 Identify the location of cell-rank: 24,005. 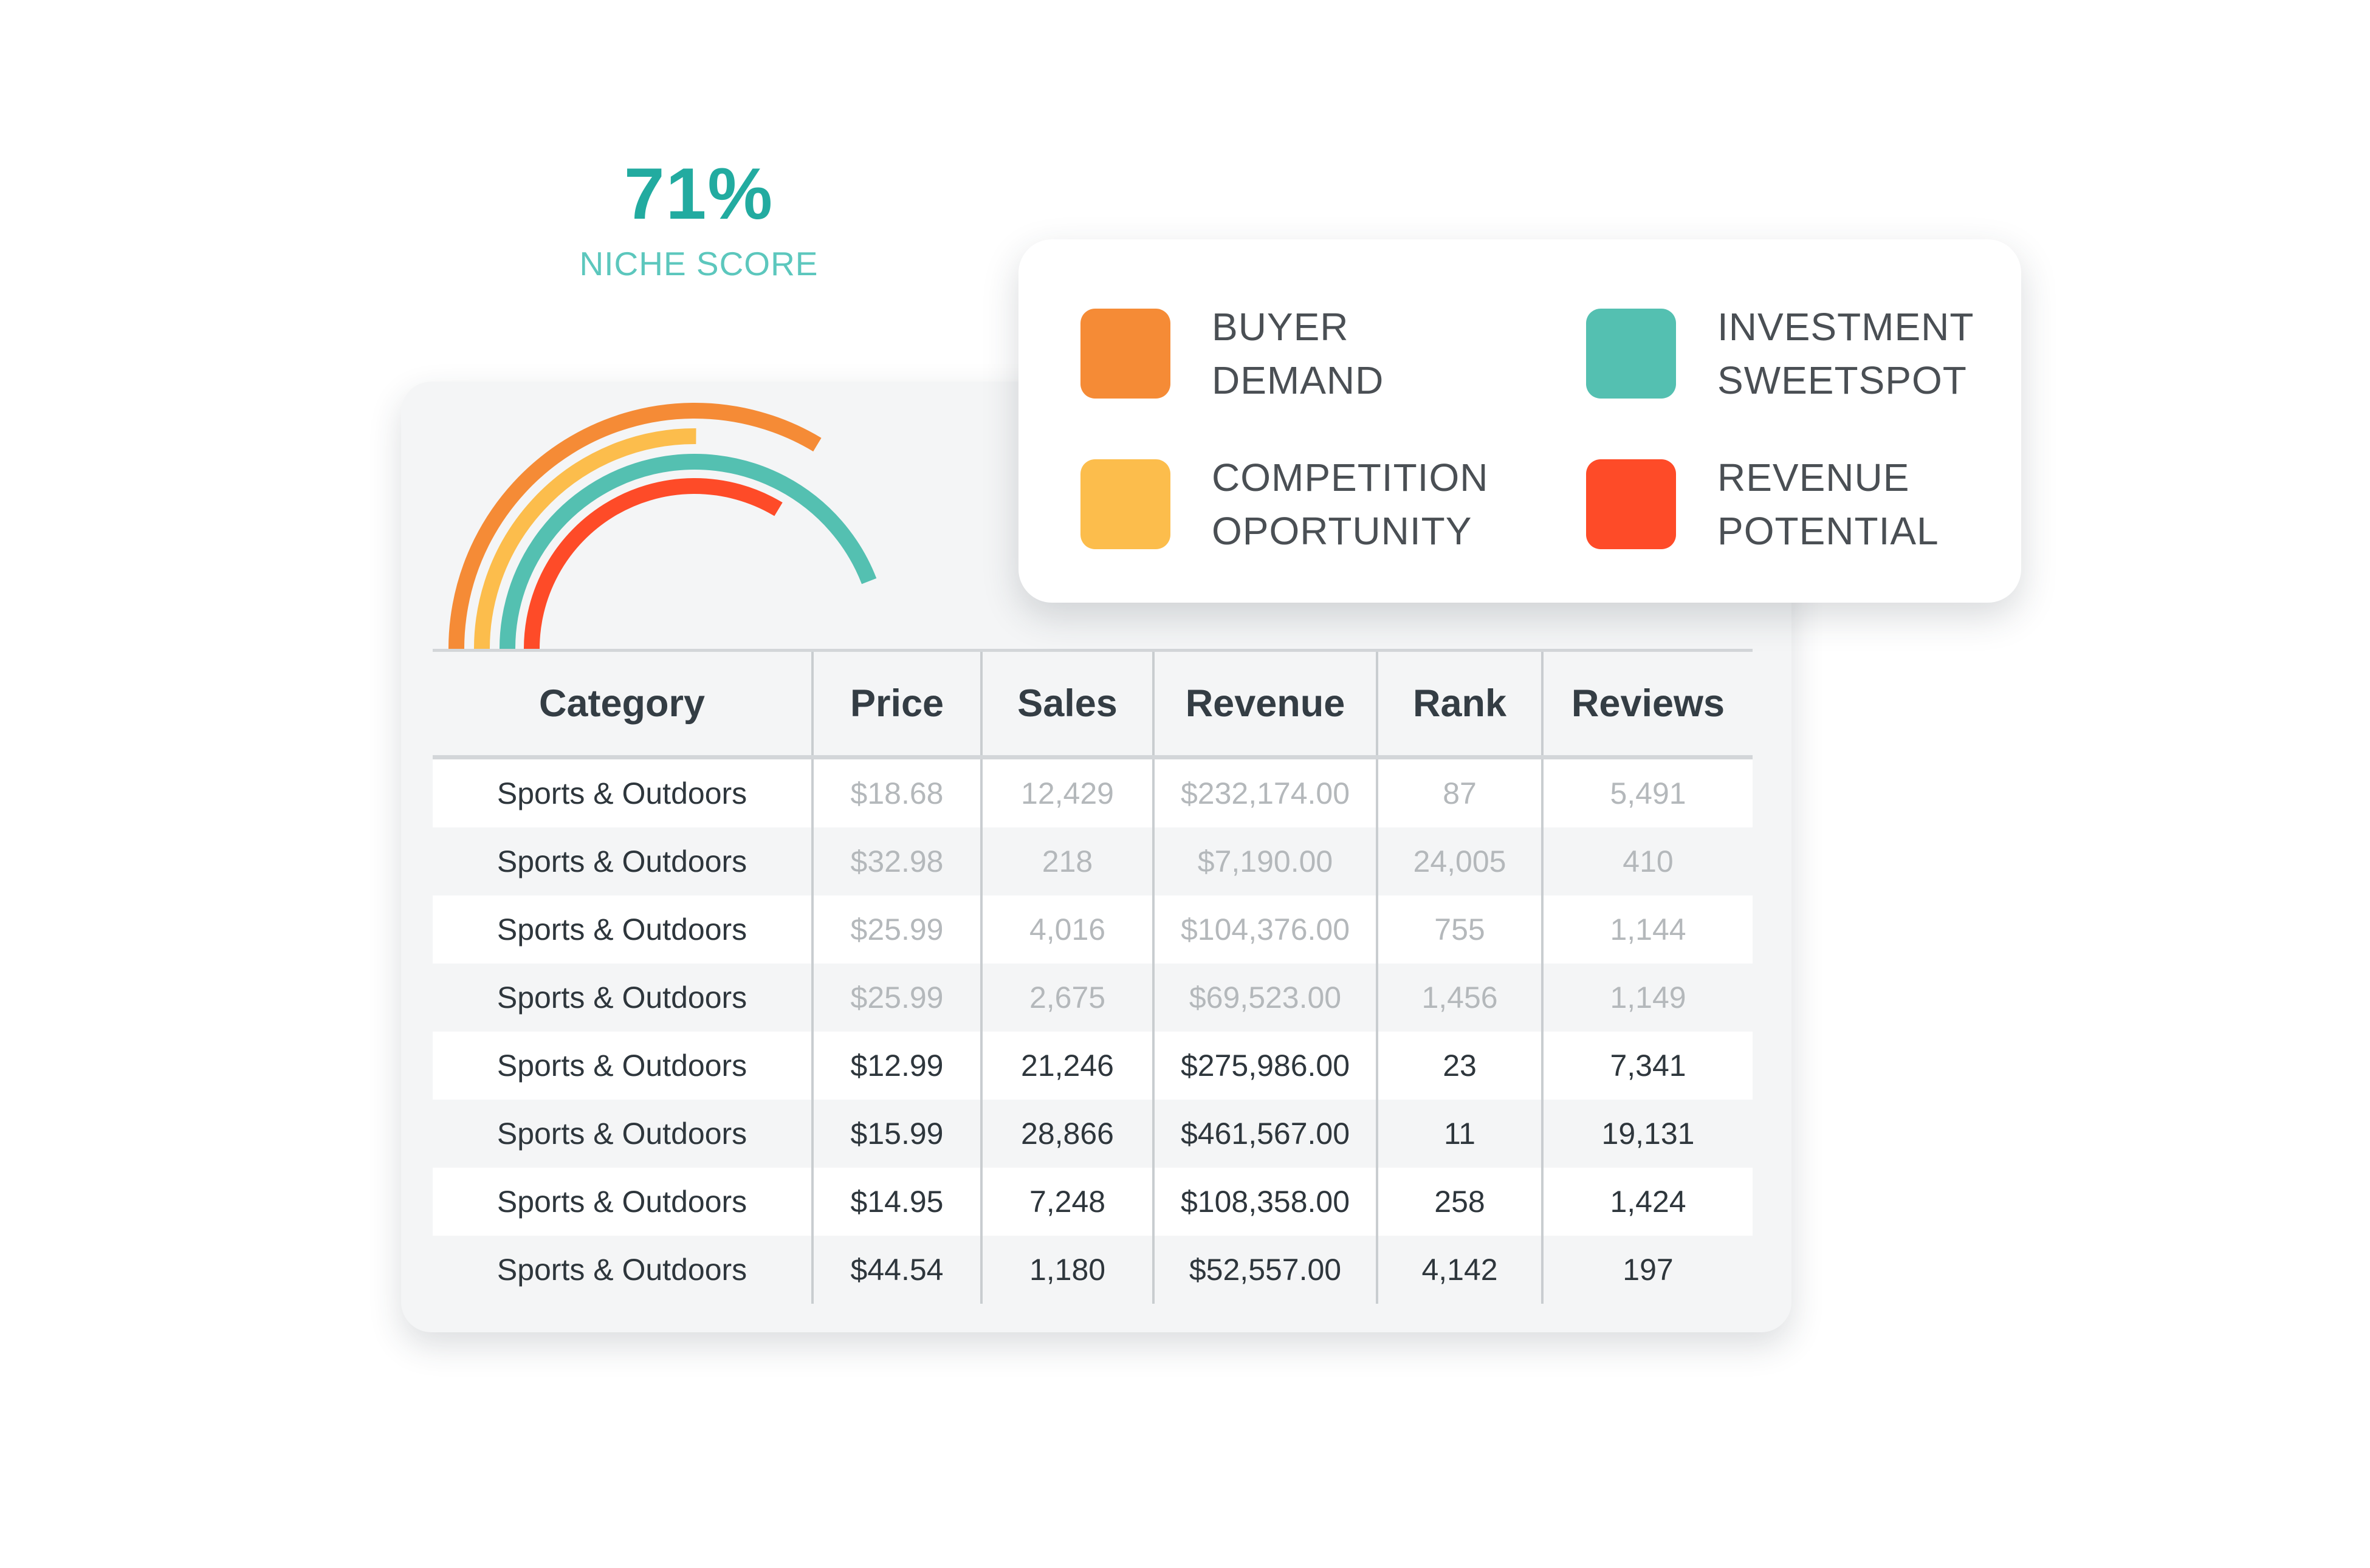
(1459, 861).